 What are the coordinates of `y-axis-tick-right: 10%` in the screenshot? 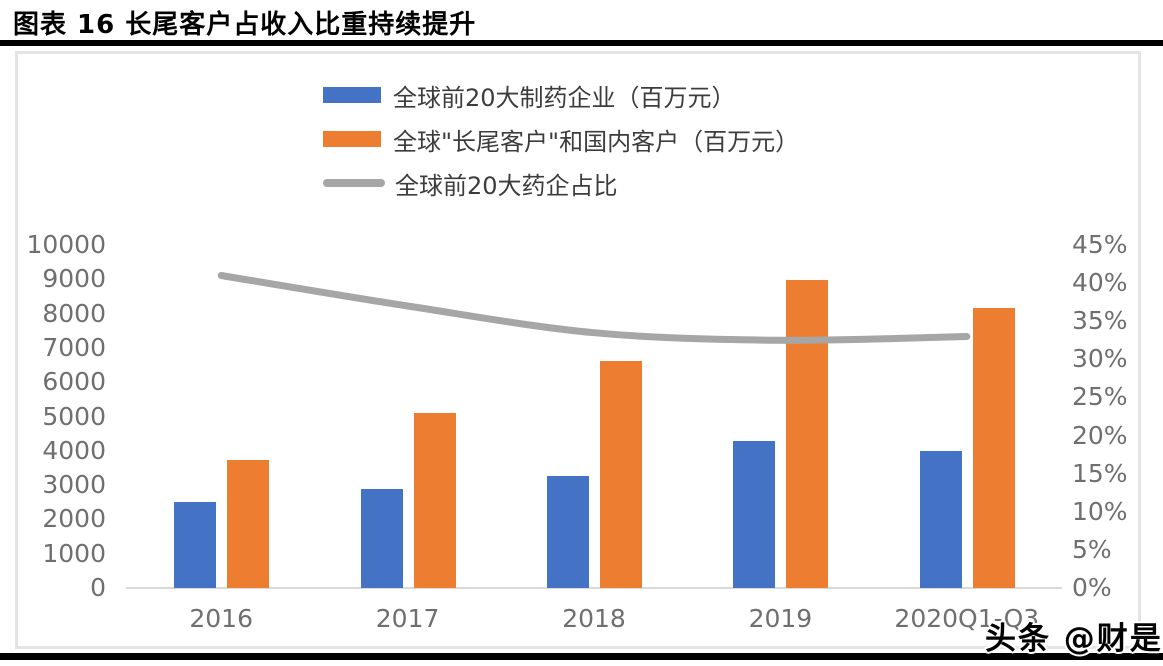 It's located at (1100, 511).